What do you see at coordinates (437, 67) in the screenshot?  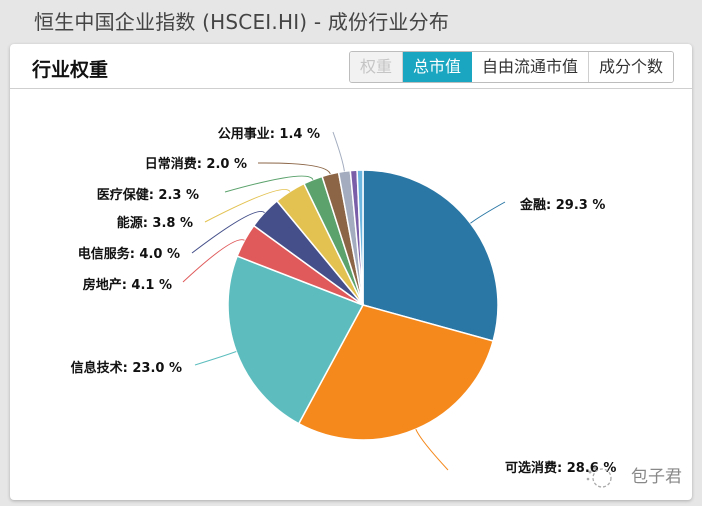 I see `tab-total-market-cap: 总市值` at bounding box center [437, 67].